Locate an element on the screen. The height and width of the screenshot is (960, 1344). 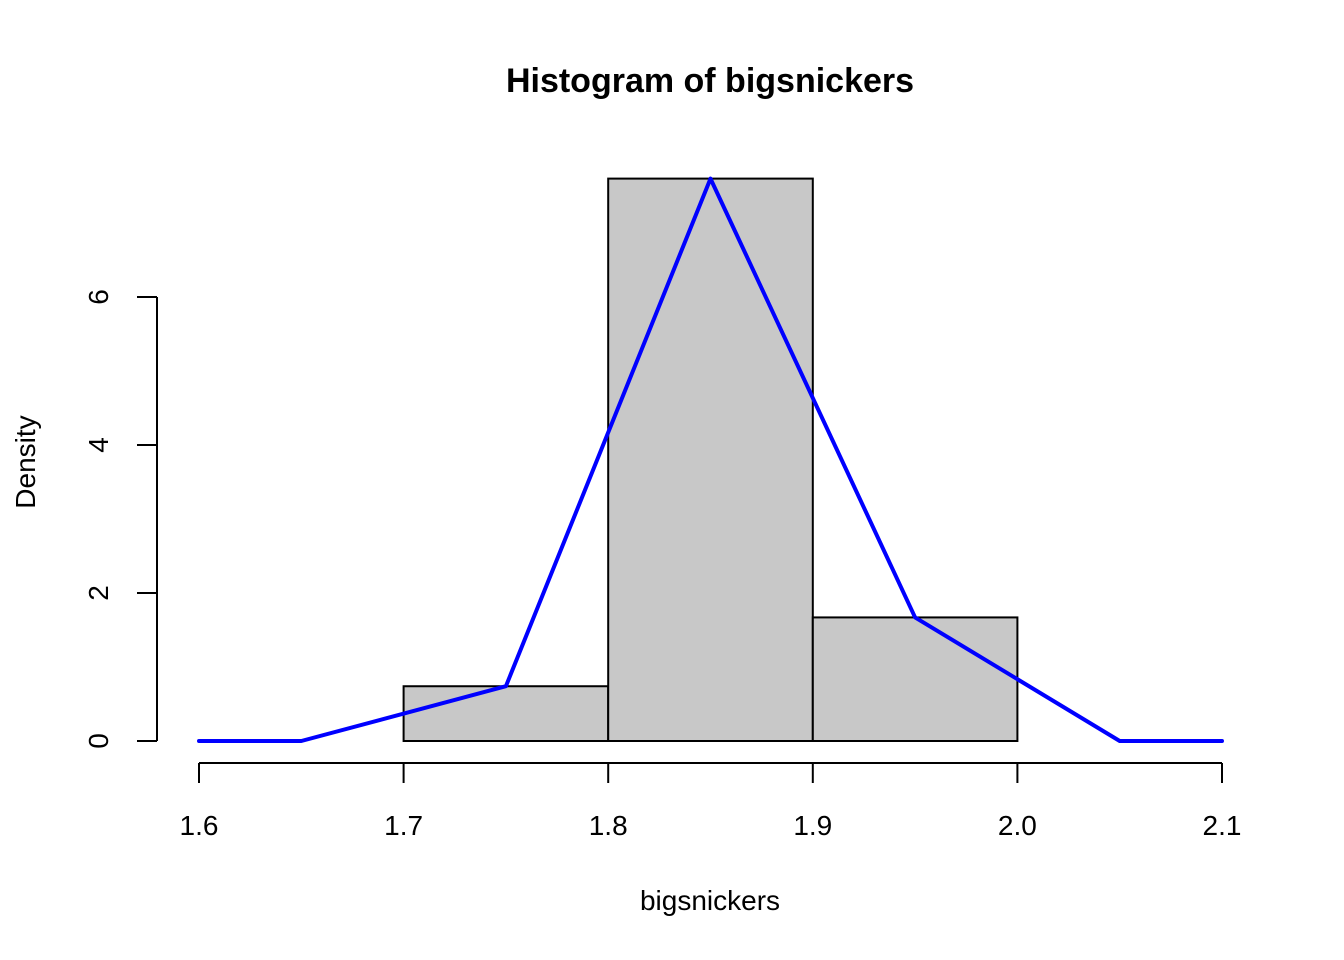
x-tick-label: 1.8 is located at coordinates (608, 825).